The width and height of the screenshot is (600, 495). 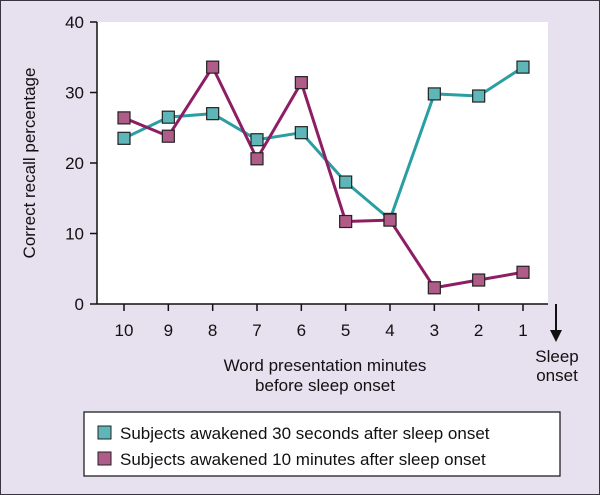 What do you see at coordinates (389, 330) in the screenshot?
I see `x-tick-label-4: 4` at bounding box center [389, 330].